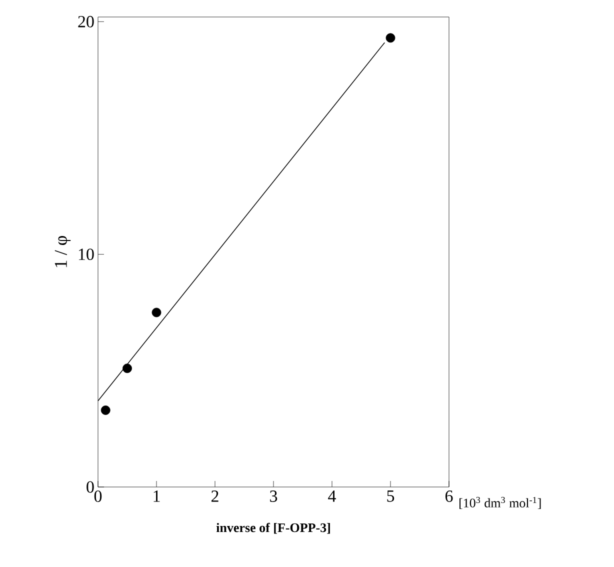  What do you see at coordinates (449, 496) in the screenshot?
I see `x-tick-label: 6` at bounding box center [449, 496].